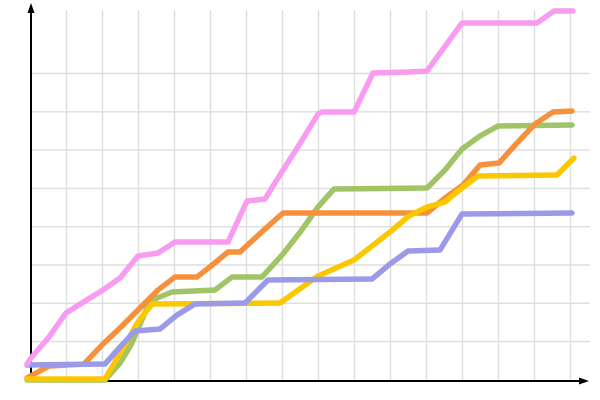 The width and height of the screenshot is (600, 400). Describe the element at coordinates (584, 381) in the screenshot. I see `x-axis-arrowhead-icon` at that location.